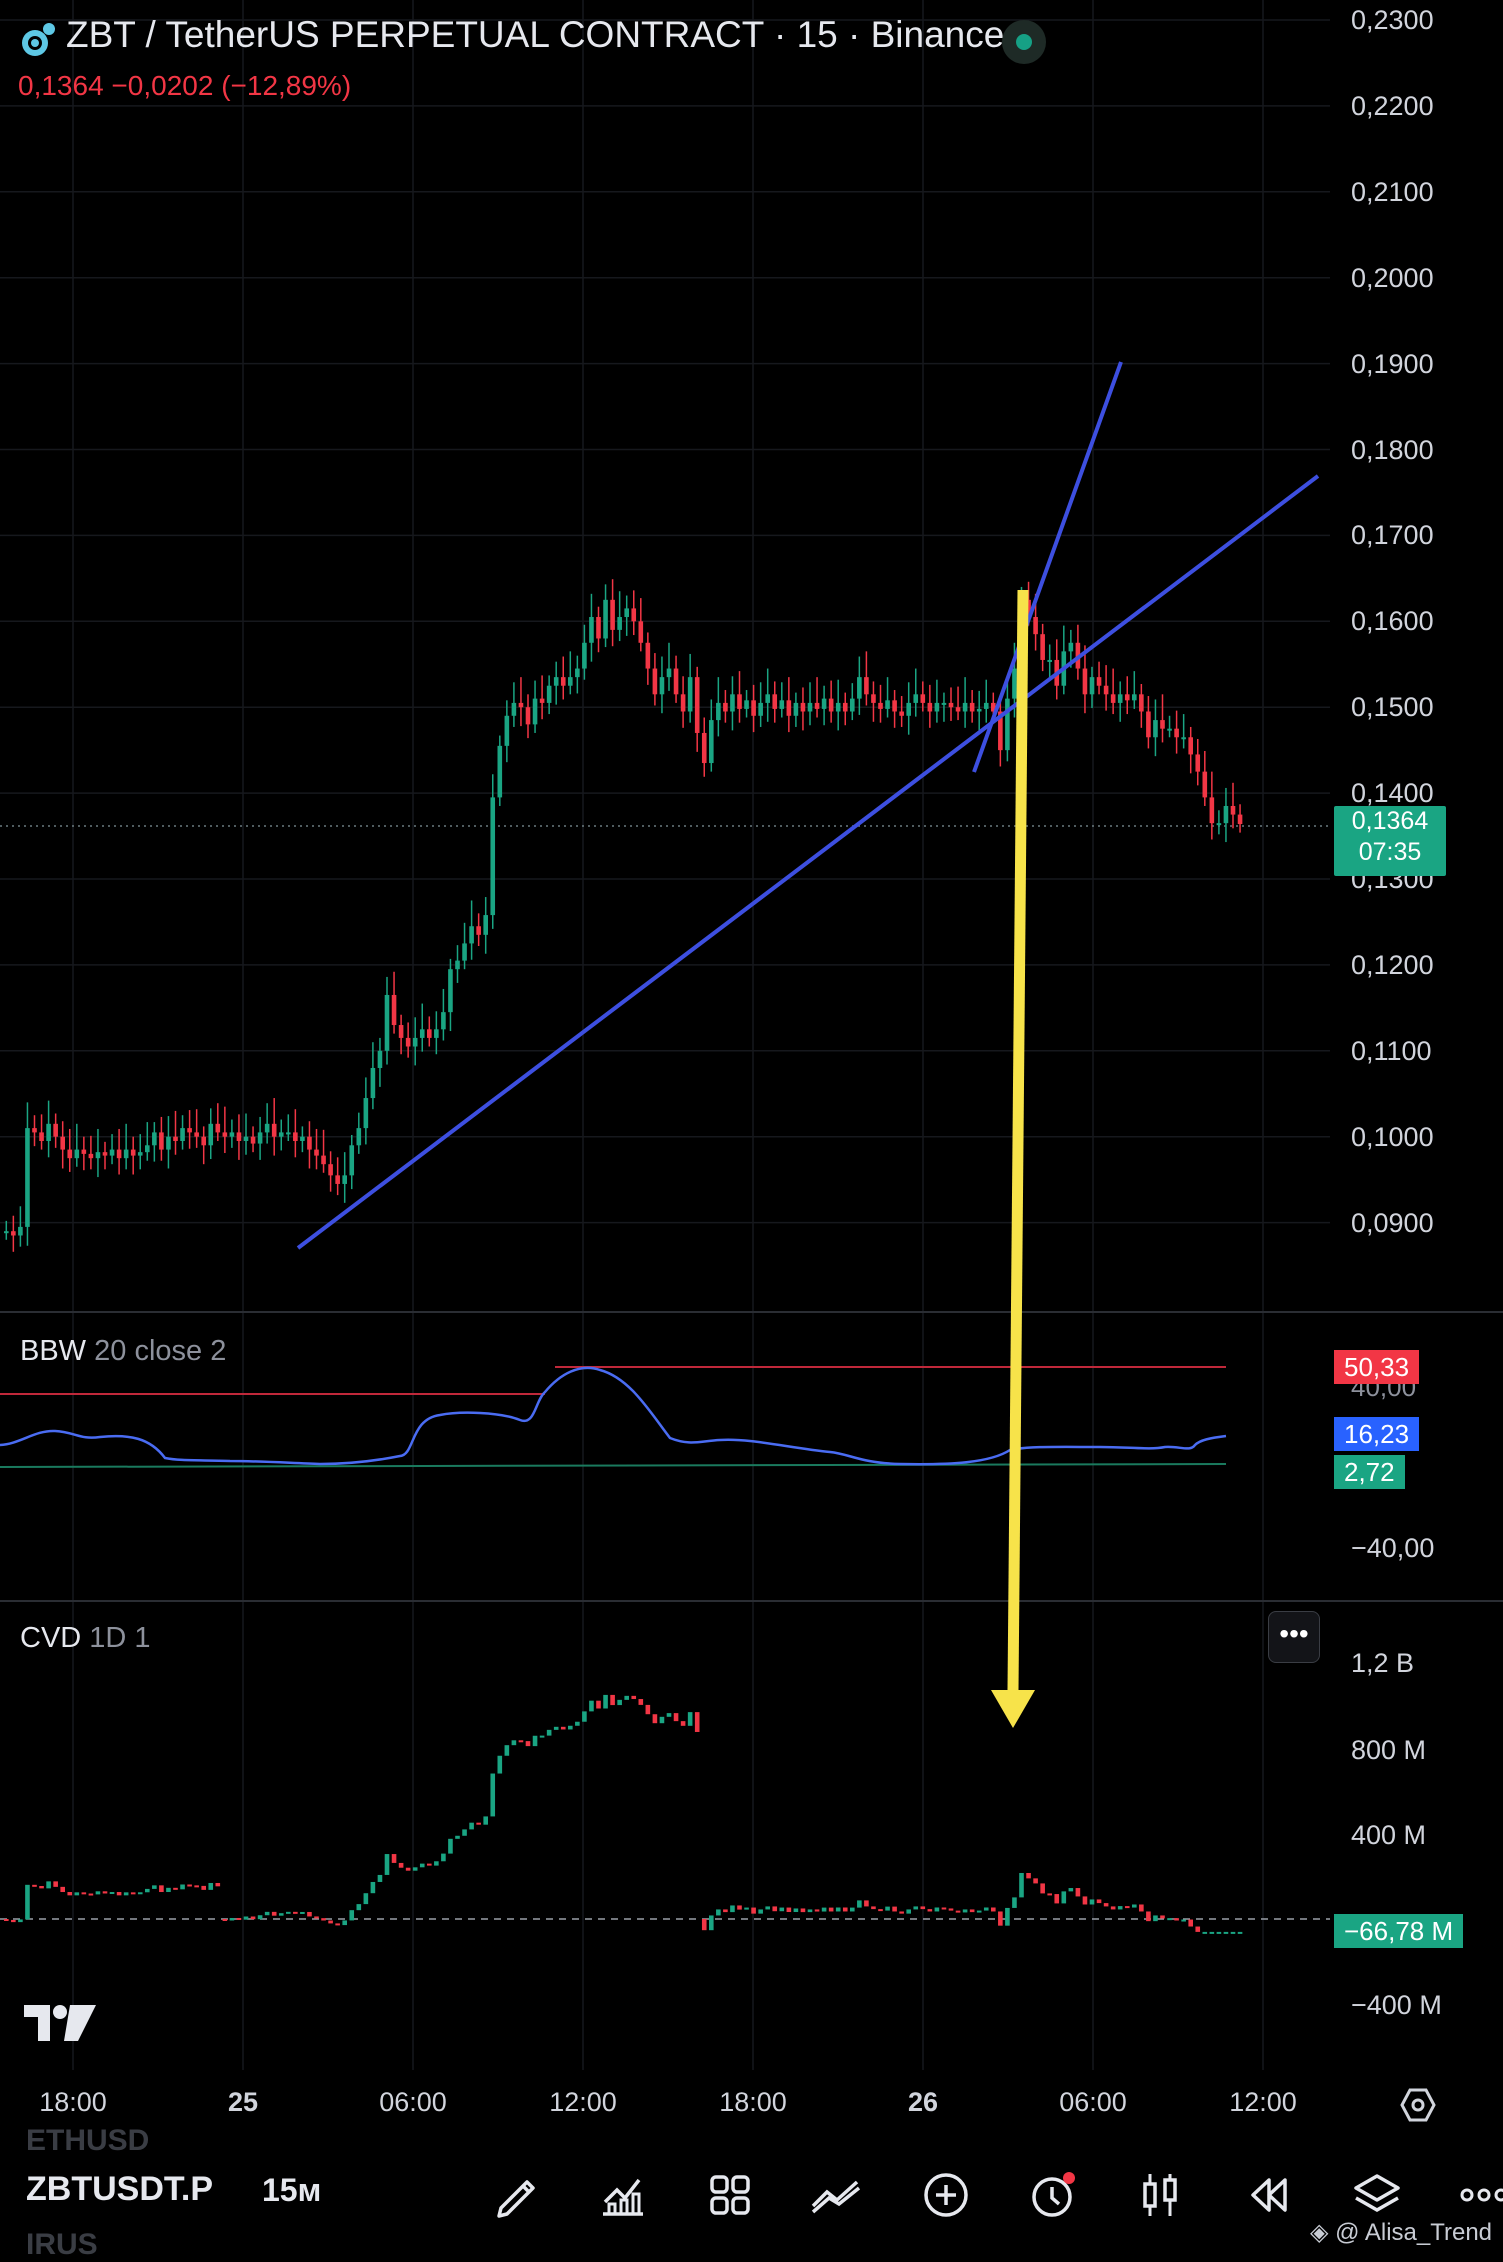  Describe the element at coordinates (88, 2140) in the screenshot. I see `symbol-list-prev: ETHUSD` at that location.